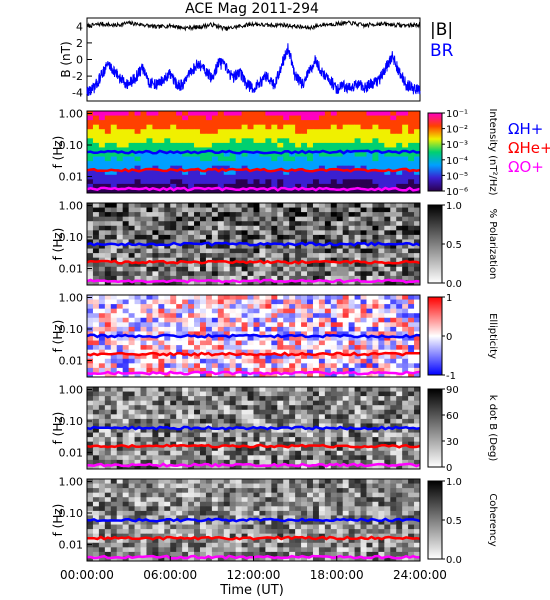  What do you see at coordinates (71, 205) in the screenshot?
I see `freq-ytick-label: 1.00` at bounding box center [71, 205].